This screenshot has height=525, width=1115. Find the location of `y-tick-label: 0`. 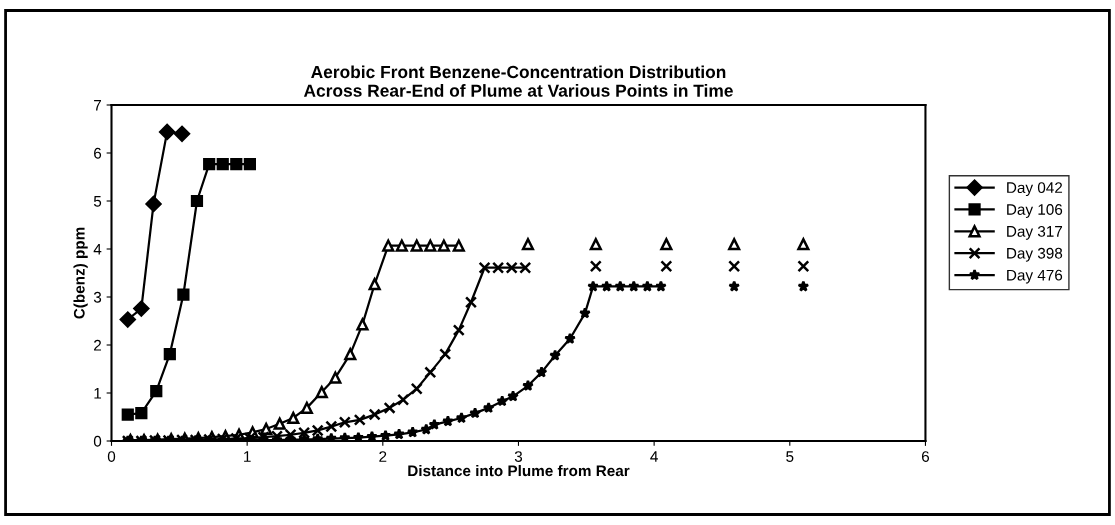

y-tick-label: 0 is located at coordinates (97, 441).